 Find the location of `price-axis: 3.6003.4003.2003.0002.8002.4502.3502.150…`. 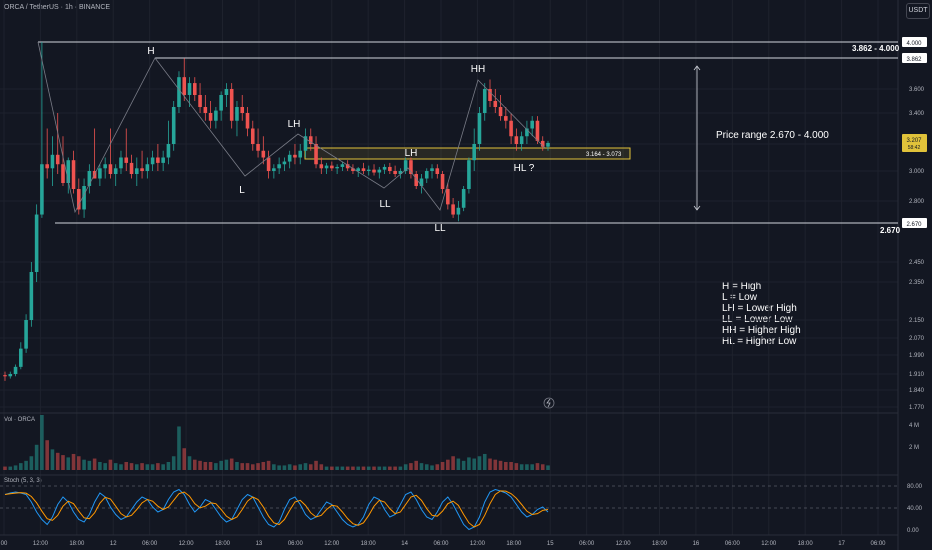

price-axis: 3.6003.4003.2003.0002.8002.4502.3502.150… is located at coordinates (916, 310).